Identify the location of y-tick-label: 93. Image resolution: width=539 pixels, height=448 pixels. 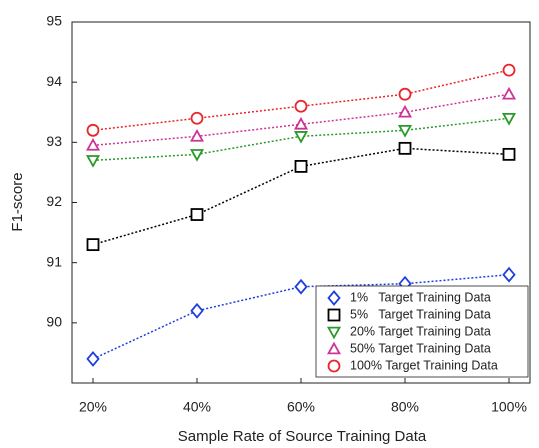
(54, 141).